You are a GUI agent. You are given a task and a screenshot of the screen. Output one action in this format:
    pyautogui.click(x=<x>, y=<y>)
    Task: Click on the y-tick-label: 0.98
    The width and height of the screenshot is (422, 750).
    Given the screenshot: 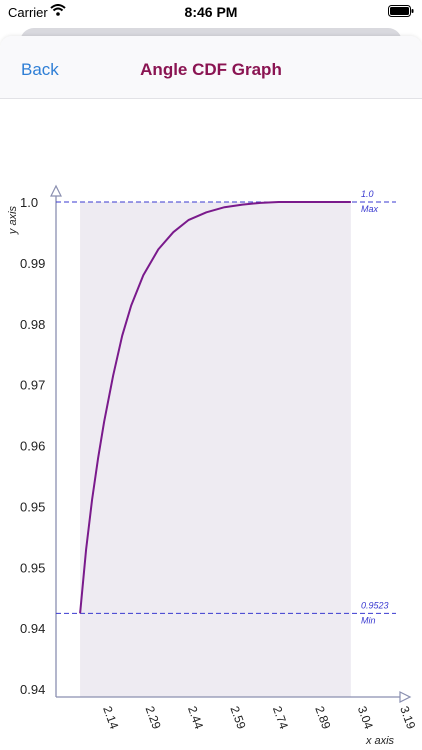 What is the action you would take?
    pyautogui.click(x=32, y=324)
    